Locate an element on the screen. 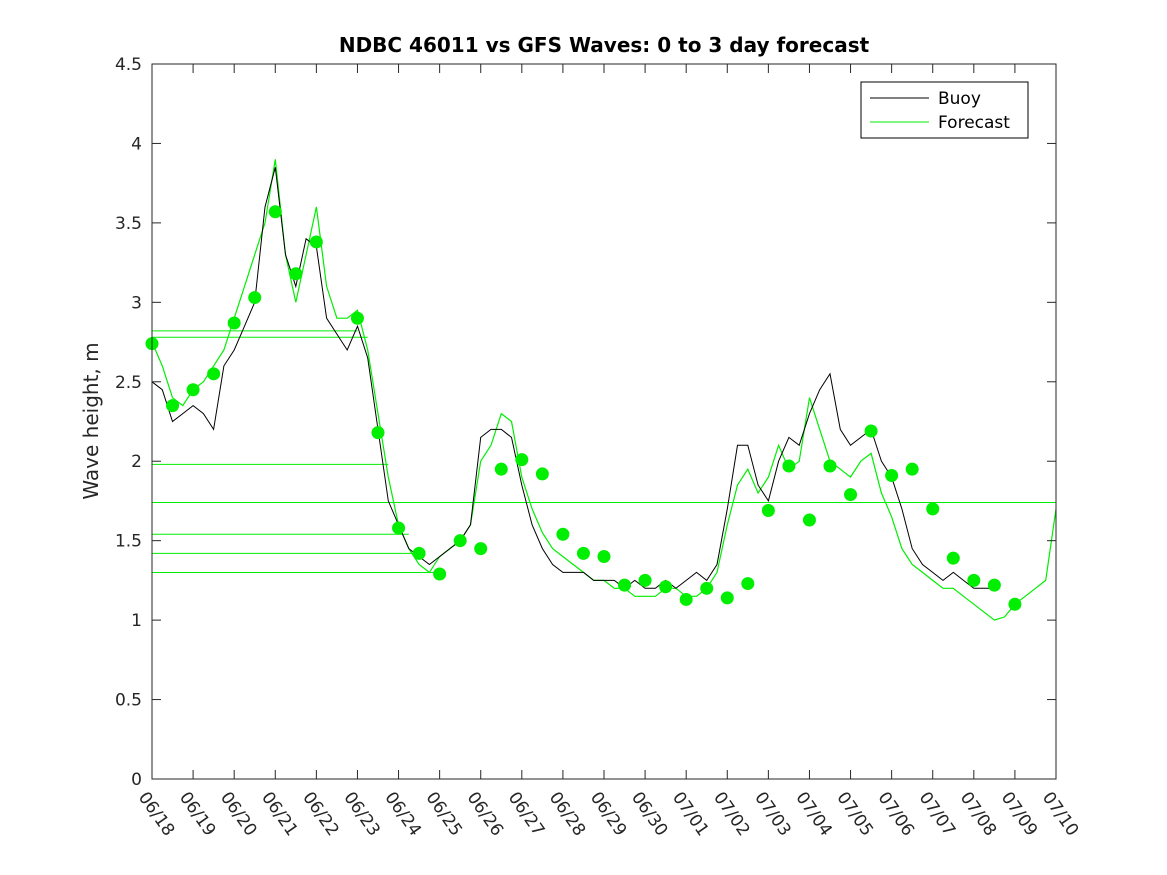 This screenshot has width=1167, height=875. legend-box is located at coordinates (944, 110).